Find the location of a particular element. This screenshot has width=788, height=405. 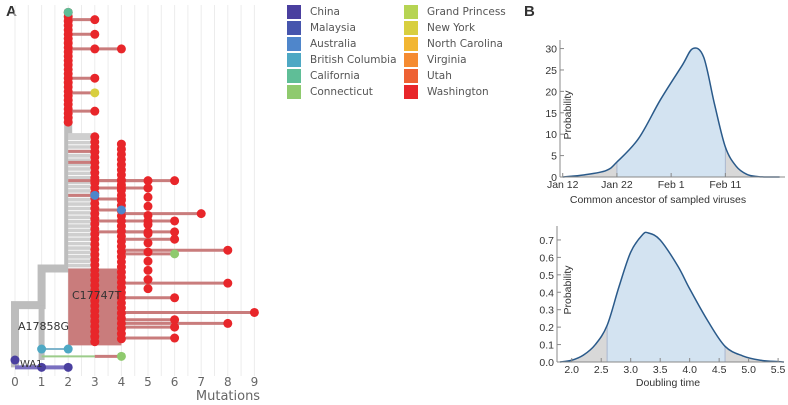

y-tick-label: 0.7 is located at coordinates (546, 241).